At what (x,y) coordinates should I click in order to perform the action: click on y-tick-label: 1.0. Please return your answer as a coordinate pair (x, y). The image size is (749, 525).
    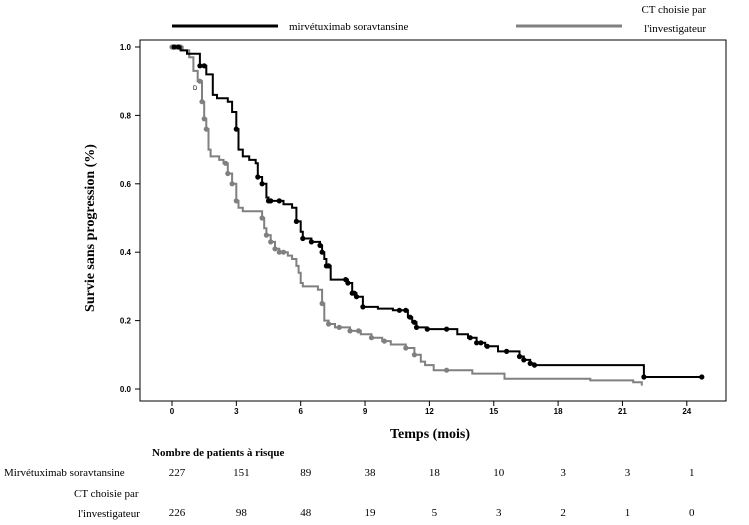
    Looking at the image, I should click on (126, 47).